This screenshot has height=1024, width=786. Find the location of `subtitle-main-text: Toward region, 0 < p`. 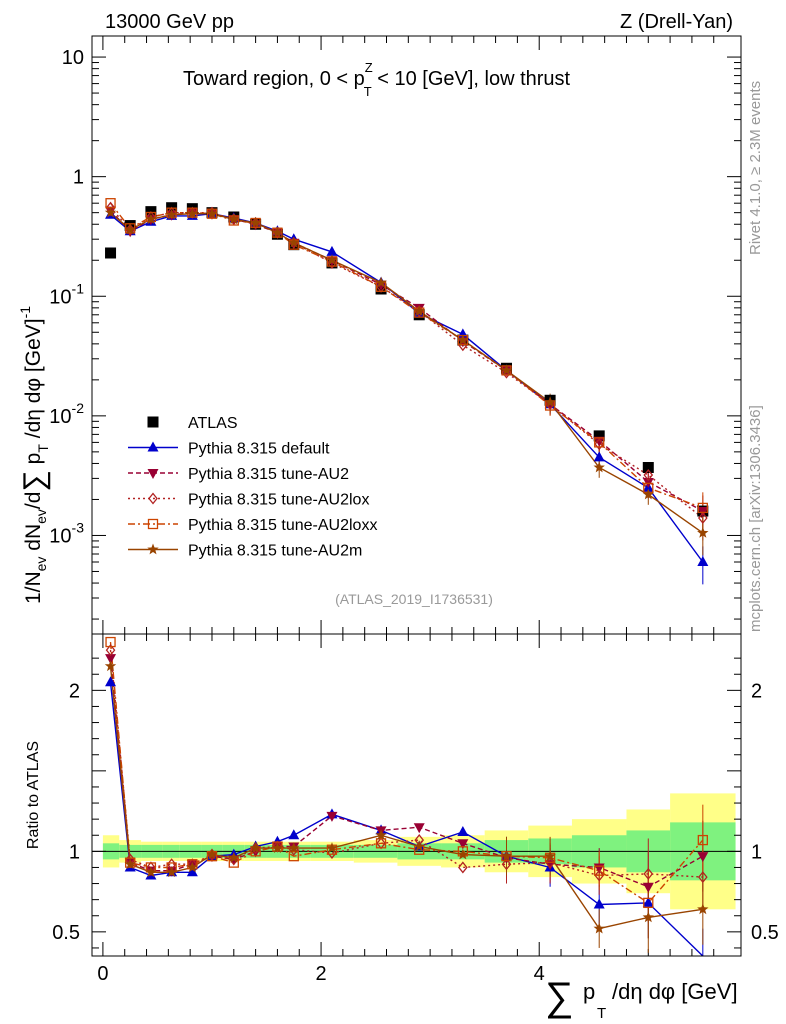

subtitle-main-text: Toward region, 0 < p is located at coordinates (274, 79).